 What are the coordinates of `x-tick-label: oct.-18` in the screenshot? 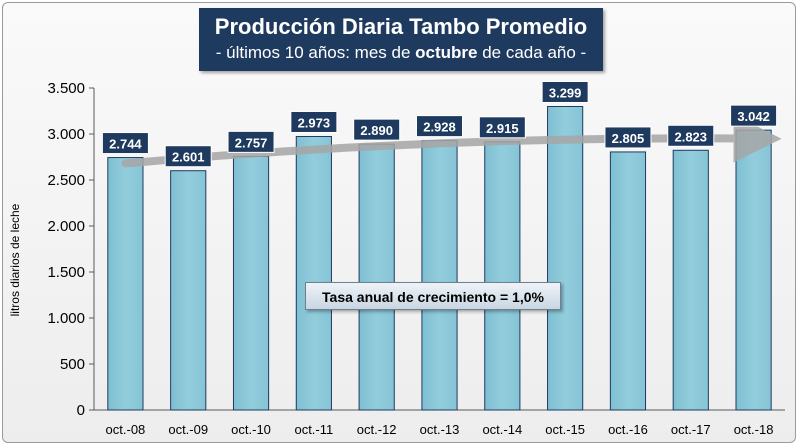 It's located at (754, 429).